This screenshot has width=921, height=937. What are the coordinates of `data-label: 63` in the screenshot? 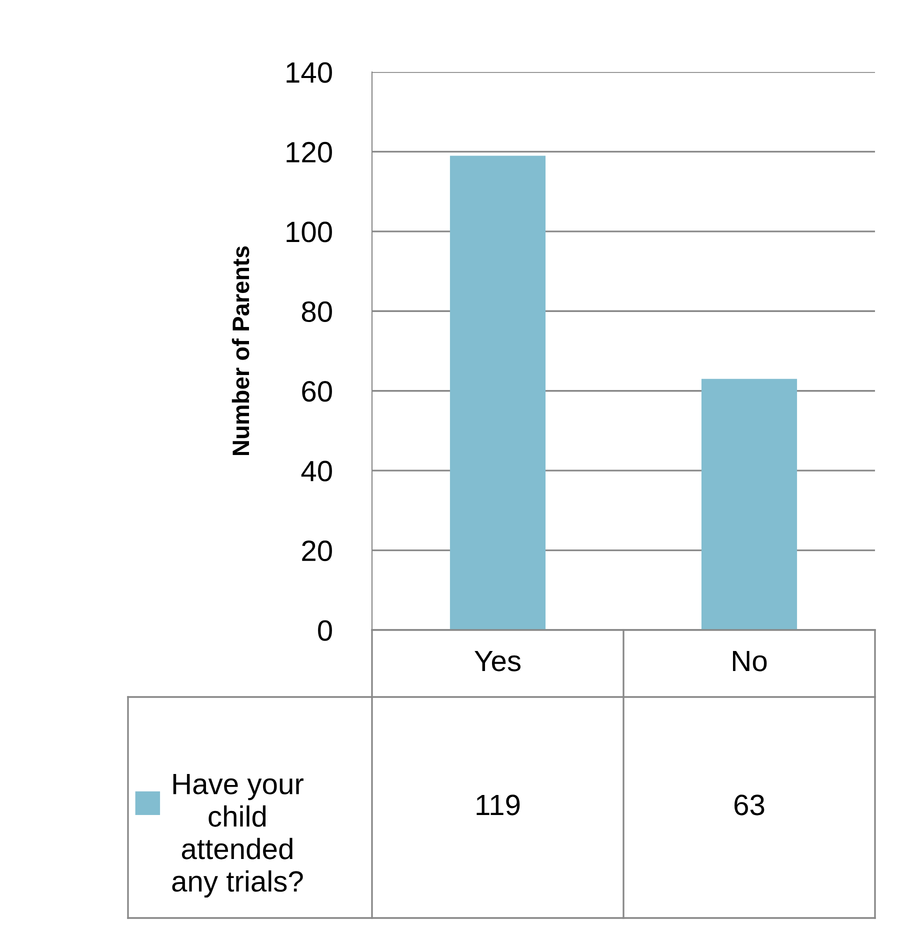 It's located at (749, 805).